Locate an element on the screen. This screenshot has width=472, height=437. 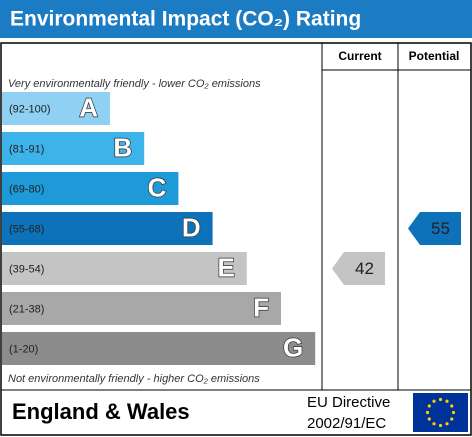
band-range: (55-68) is located at coordinates (26, 229).